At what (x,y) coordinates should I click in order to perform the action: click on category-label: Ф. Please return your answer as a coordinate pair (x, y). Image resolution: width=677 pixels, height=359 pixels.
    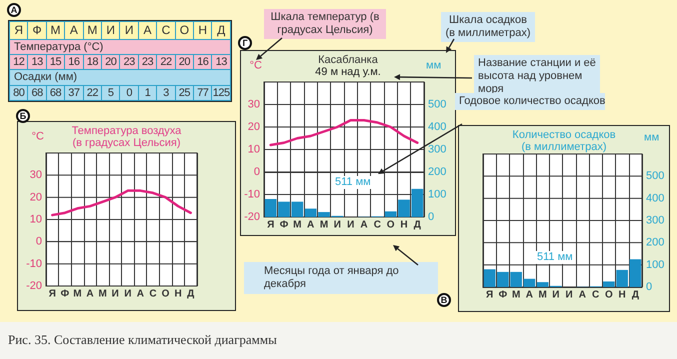
    Looking at the image, I should click on (37, 31).